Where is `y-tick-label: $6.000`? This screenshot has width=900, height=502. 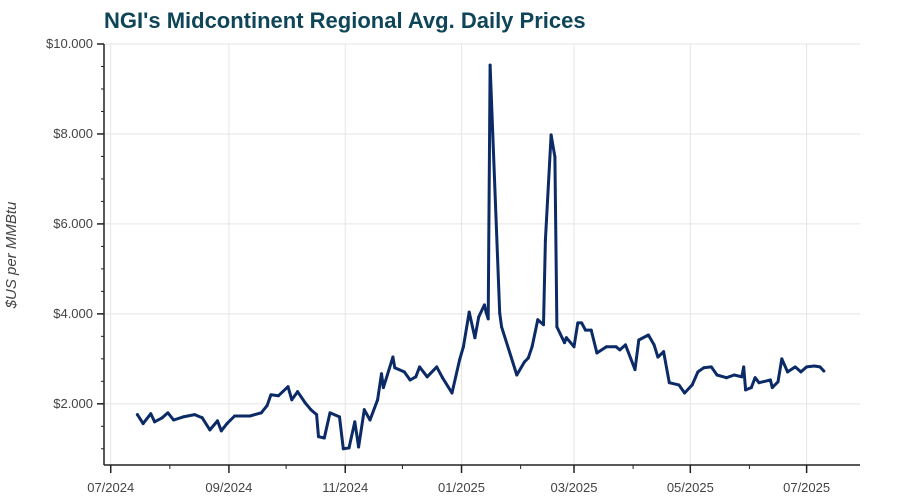 y-tick-label: $6.000 is located at coordinates (73, 223).